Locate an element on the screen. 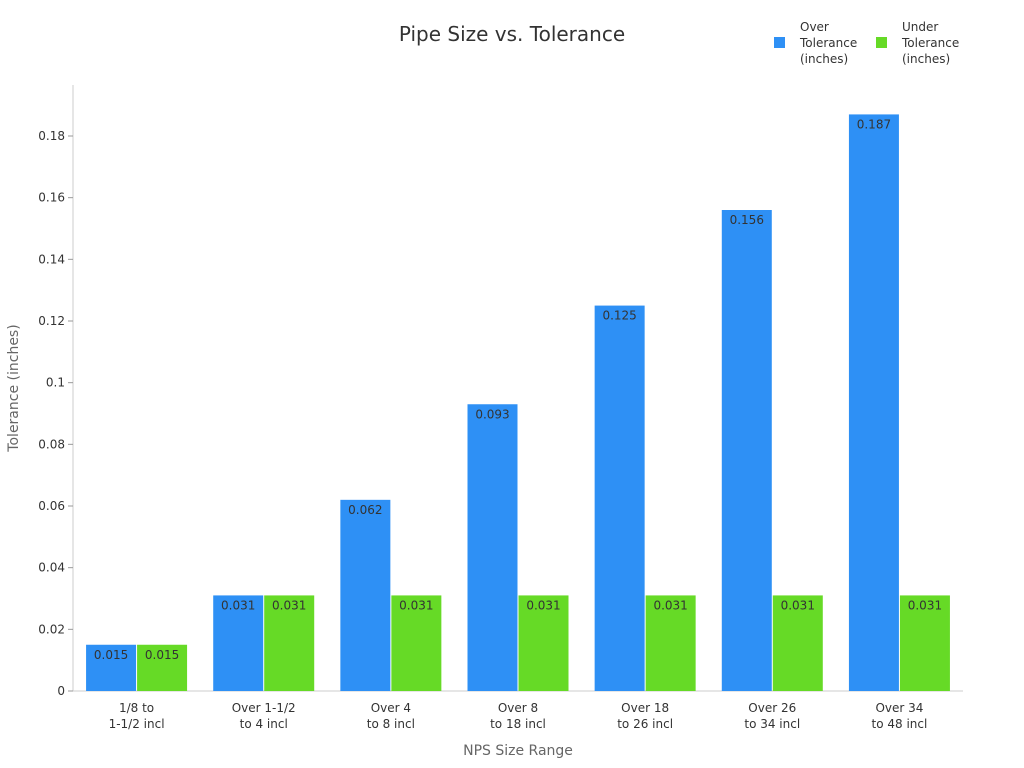 The image size is (1024, 768). legend-swatch-under is located at coordinates (881, 42).